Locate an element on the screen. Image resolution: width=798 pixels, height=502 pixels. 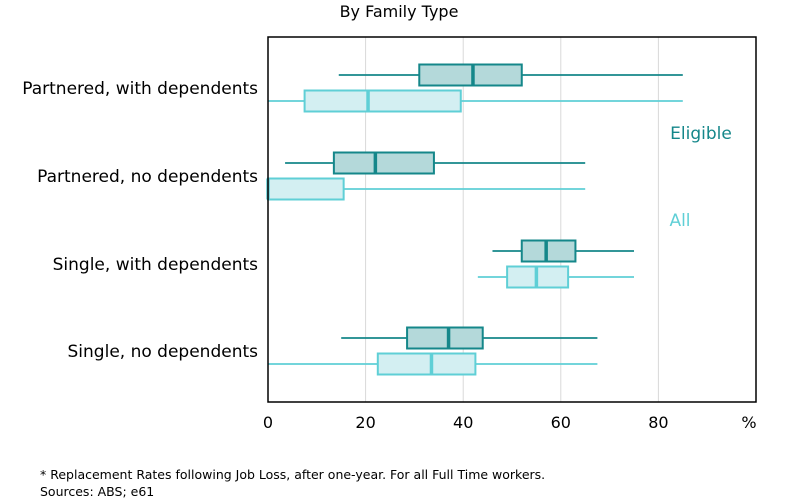
x-tick-label-20: 20 is located at coordinates (365, 422).